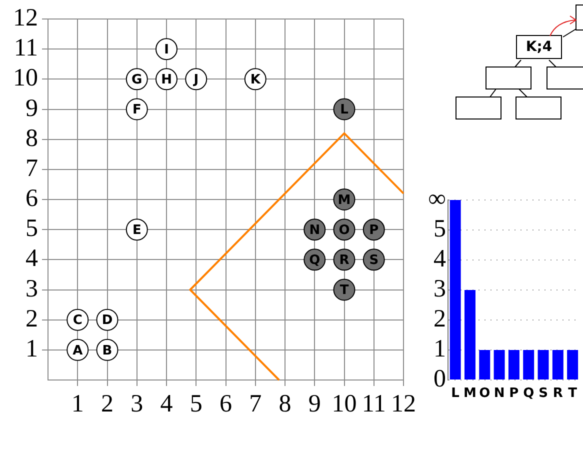 The image size is (583, 449). What do you see at coordinates (374, 404) in the screenshot?
I see `x-tick-label: 11` at bounding box center [374, 404].